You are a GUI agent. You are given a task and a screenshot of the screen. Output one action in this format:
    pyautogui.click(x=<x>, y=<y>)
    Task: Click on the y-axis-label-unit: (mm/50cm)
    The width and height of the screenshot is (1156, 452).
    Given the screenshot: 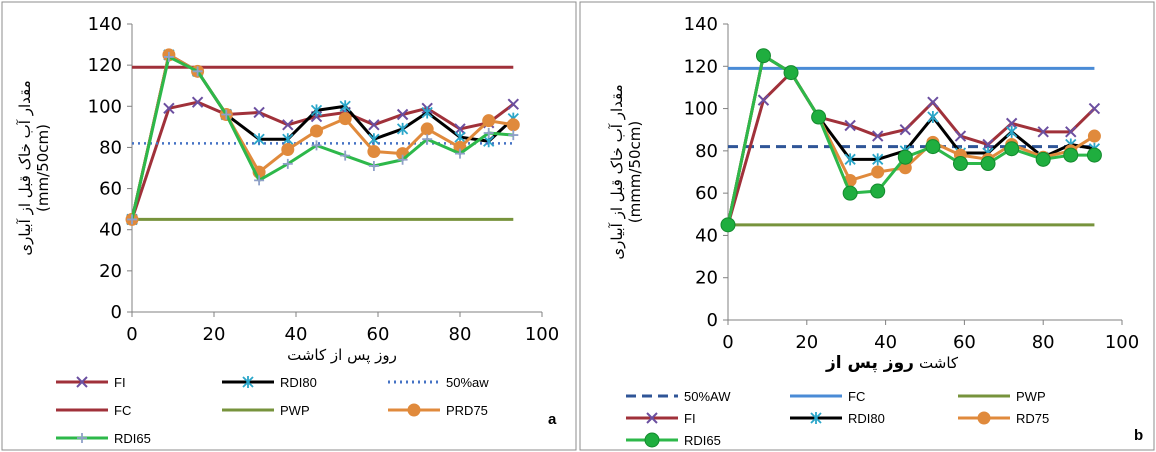 What is the action you would take?
    pyautogui.click(x=43, y=168)
    